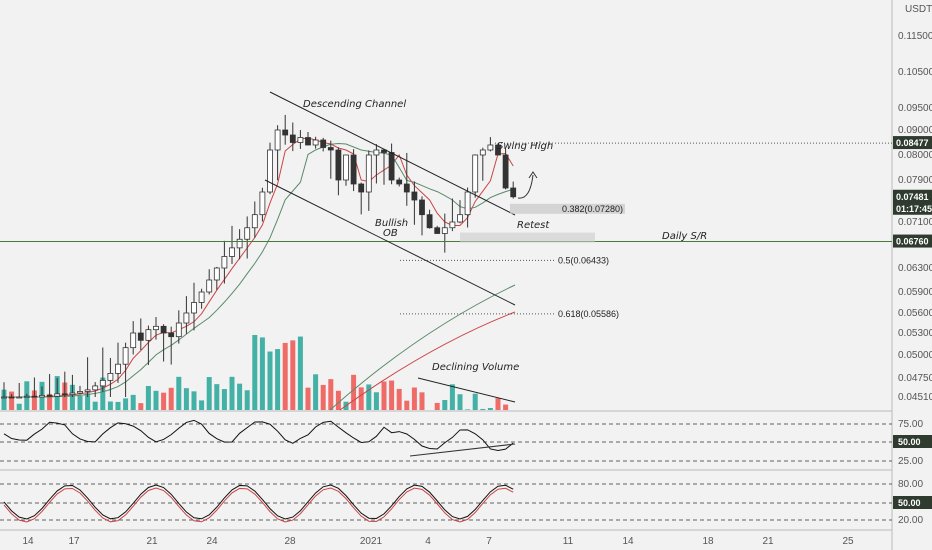 Image resolution: width=932 pixels, height=550 pixels. Describe the element at coordinates (258, 505) in the screenshot. I see `stoch-d-line` at that location.